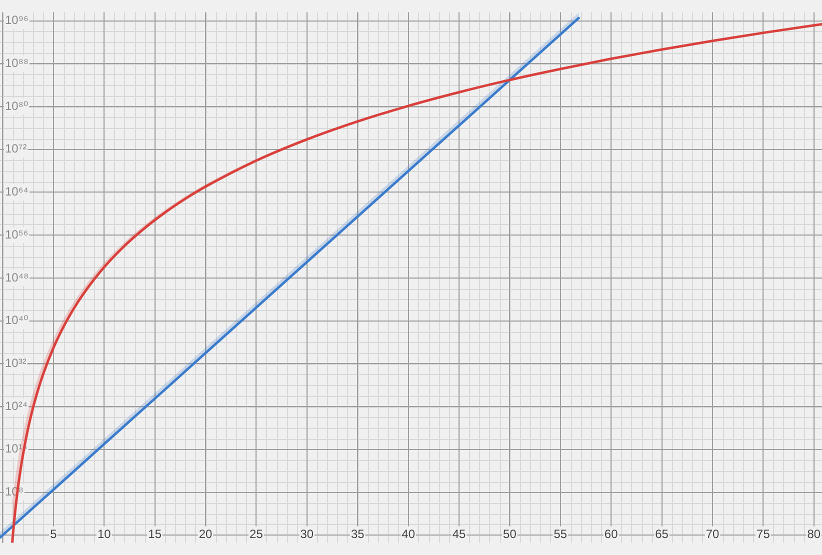  What do you see at coordinates (16, 234) in the screenshot?
I see `y-tick-label: 10⁵⁶` at bounding box center [16, 234].